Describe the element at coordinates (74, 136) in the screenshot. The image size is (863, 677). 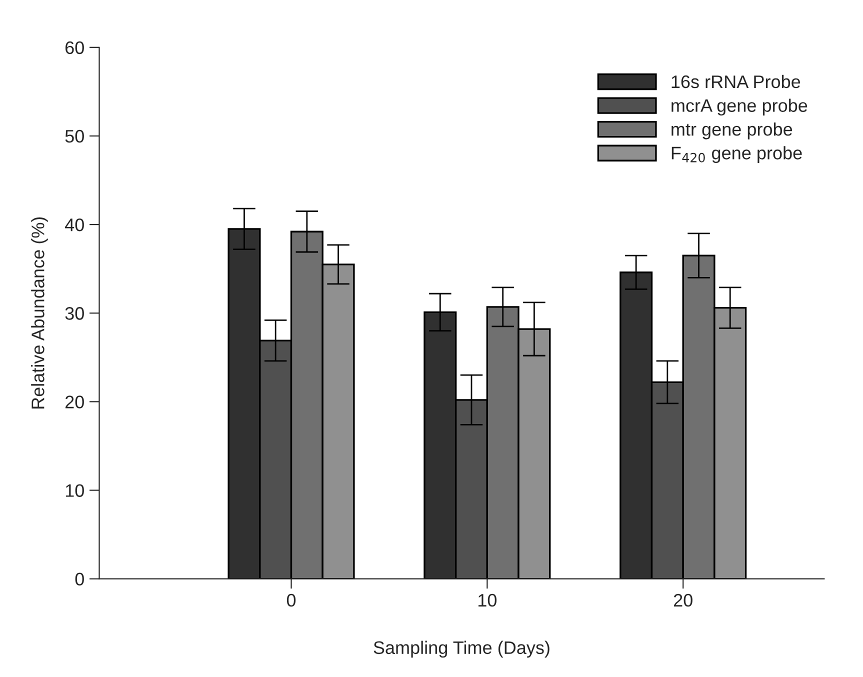
I see `y-tick-label: 50` at that location.